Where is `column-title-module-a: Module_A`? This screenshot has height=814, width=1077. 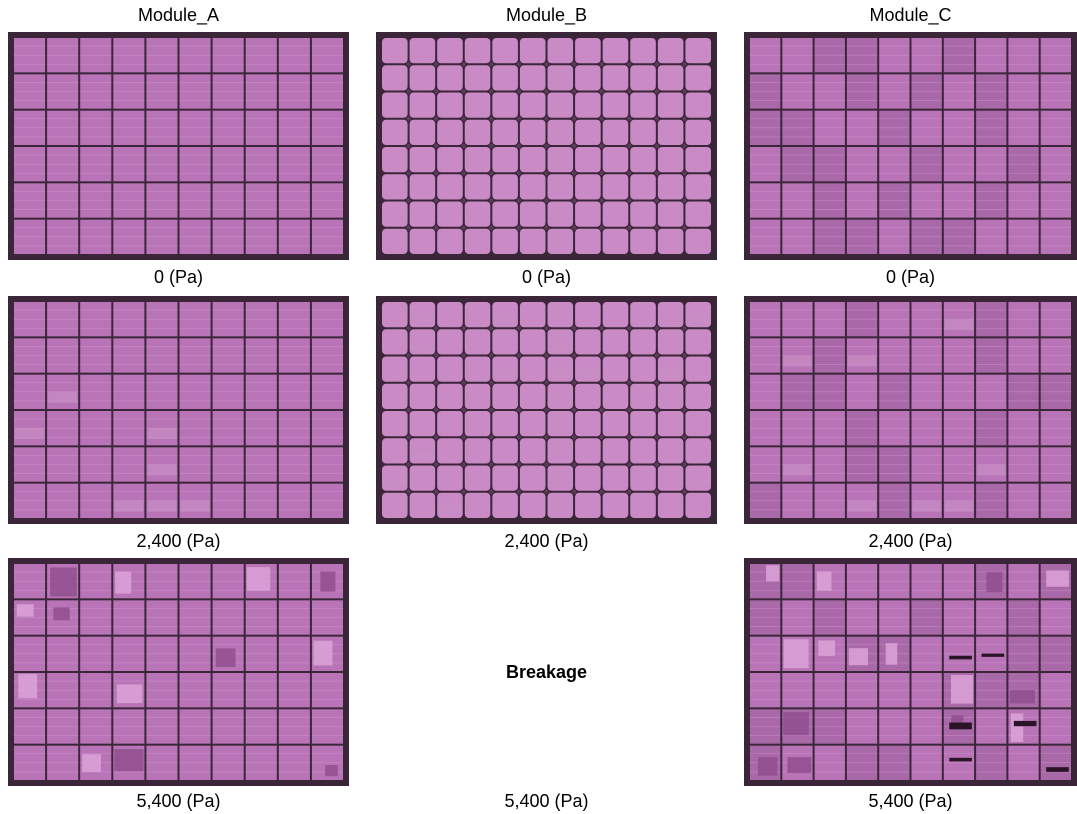
column-title-module-a: Module_A is located at coordinates (178, 15).